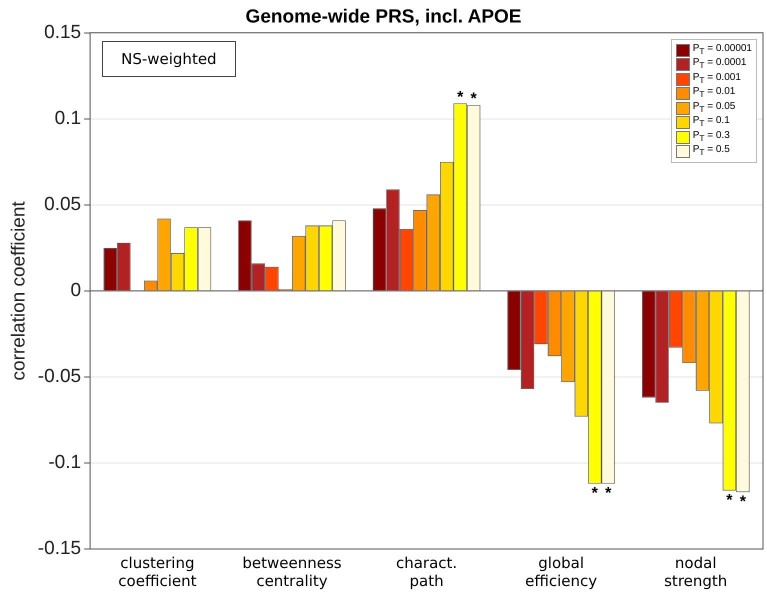 The height and width of the screenshot is (601, 767). What do you see at coordinates (716, 79) in the screenshot?
I see `legend-label: P$_{T}$ = 0.001` at bounding box center [716, 79].